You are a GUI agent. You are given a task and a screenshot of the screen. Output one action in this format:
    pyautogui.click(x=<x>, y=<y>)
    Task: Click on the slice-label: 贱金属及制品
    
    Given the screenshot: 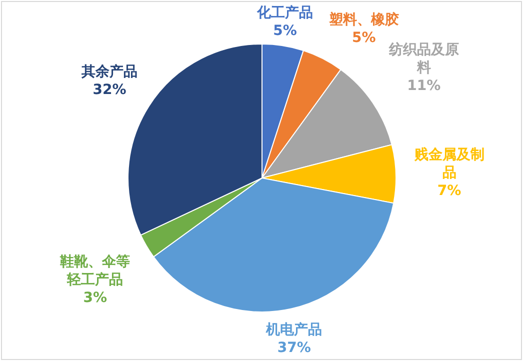 What is the action you would take?
    pyautogui.click(x=449, y=164)
    